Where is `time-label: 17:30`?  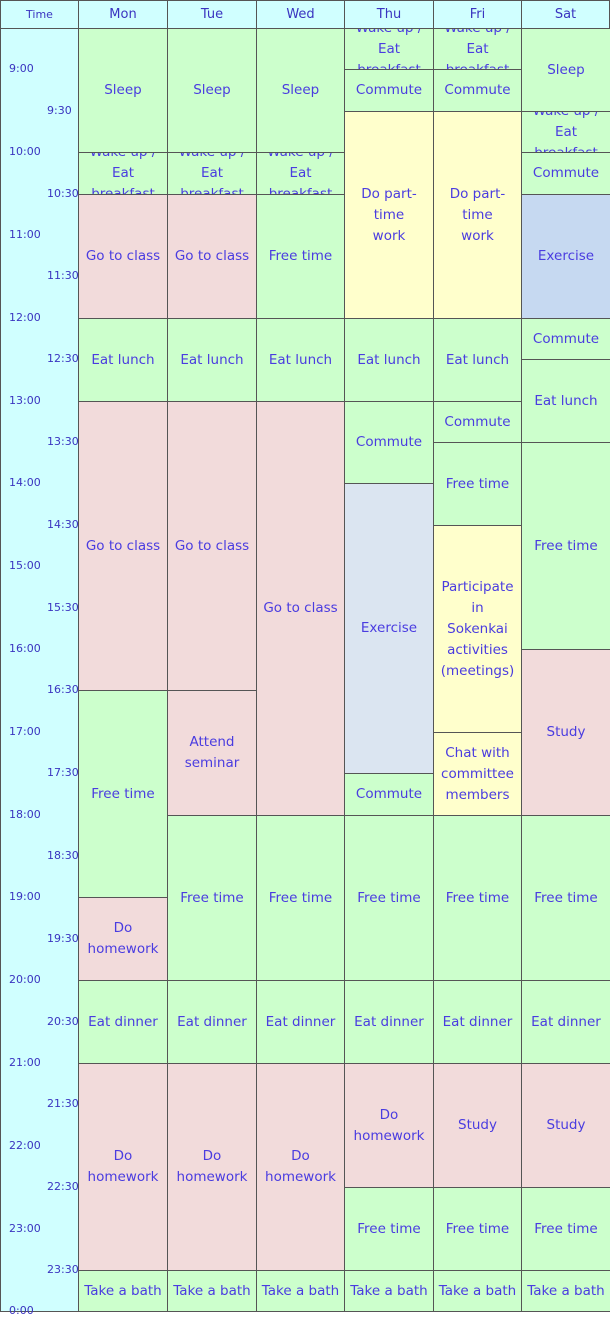 time-label: 17:30 is located at coordinates (63, 772).